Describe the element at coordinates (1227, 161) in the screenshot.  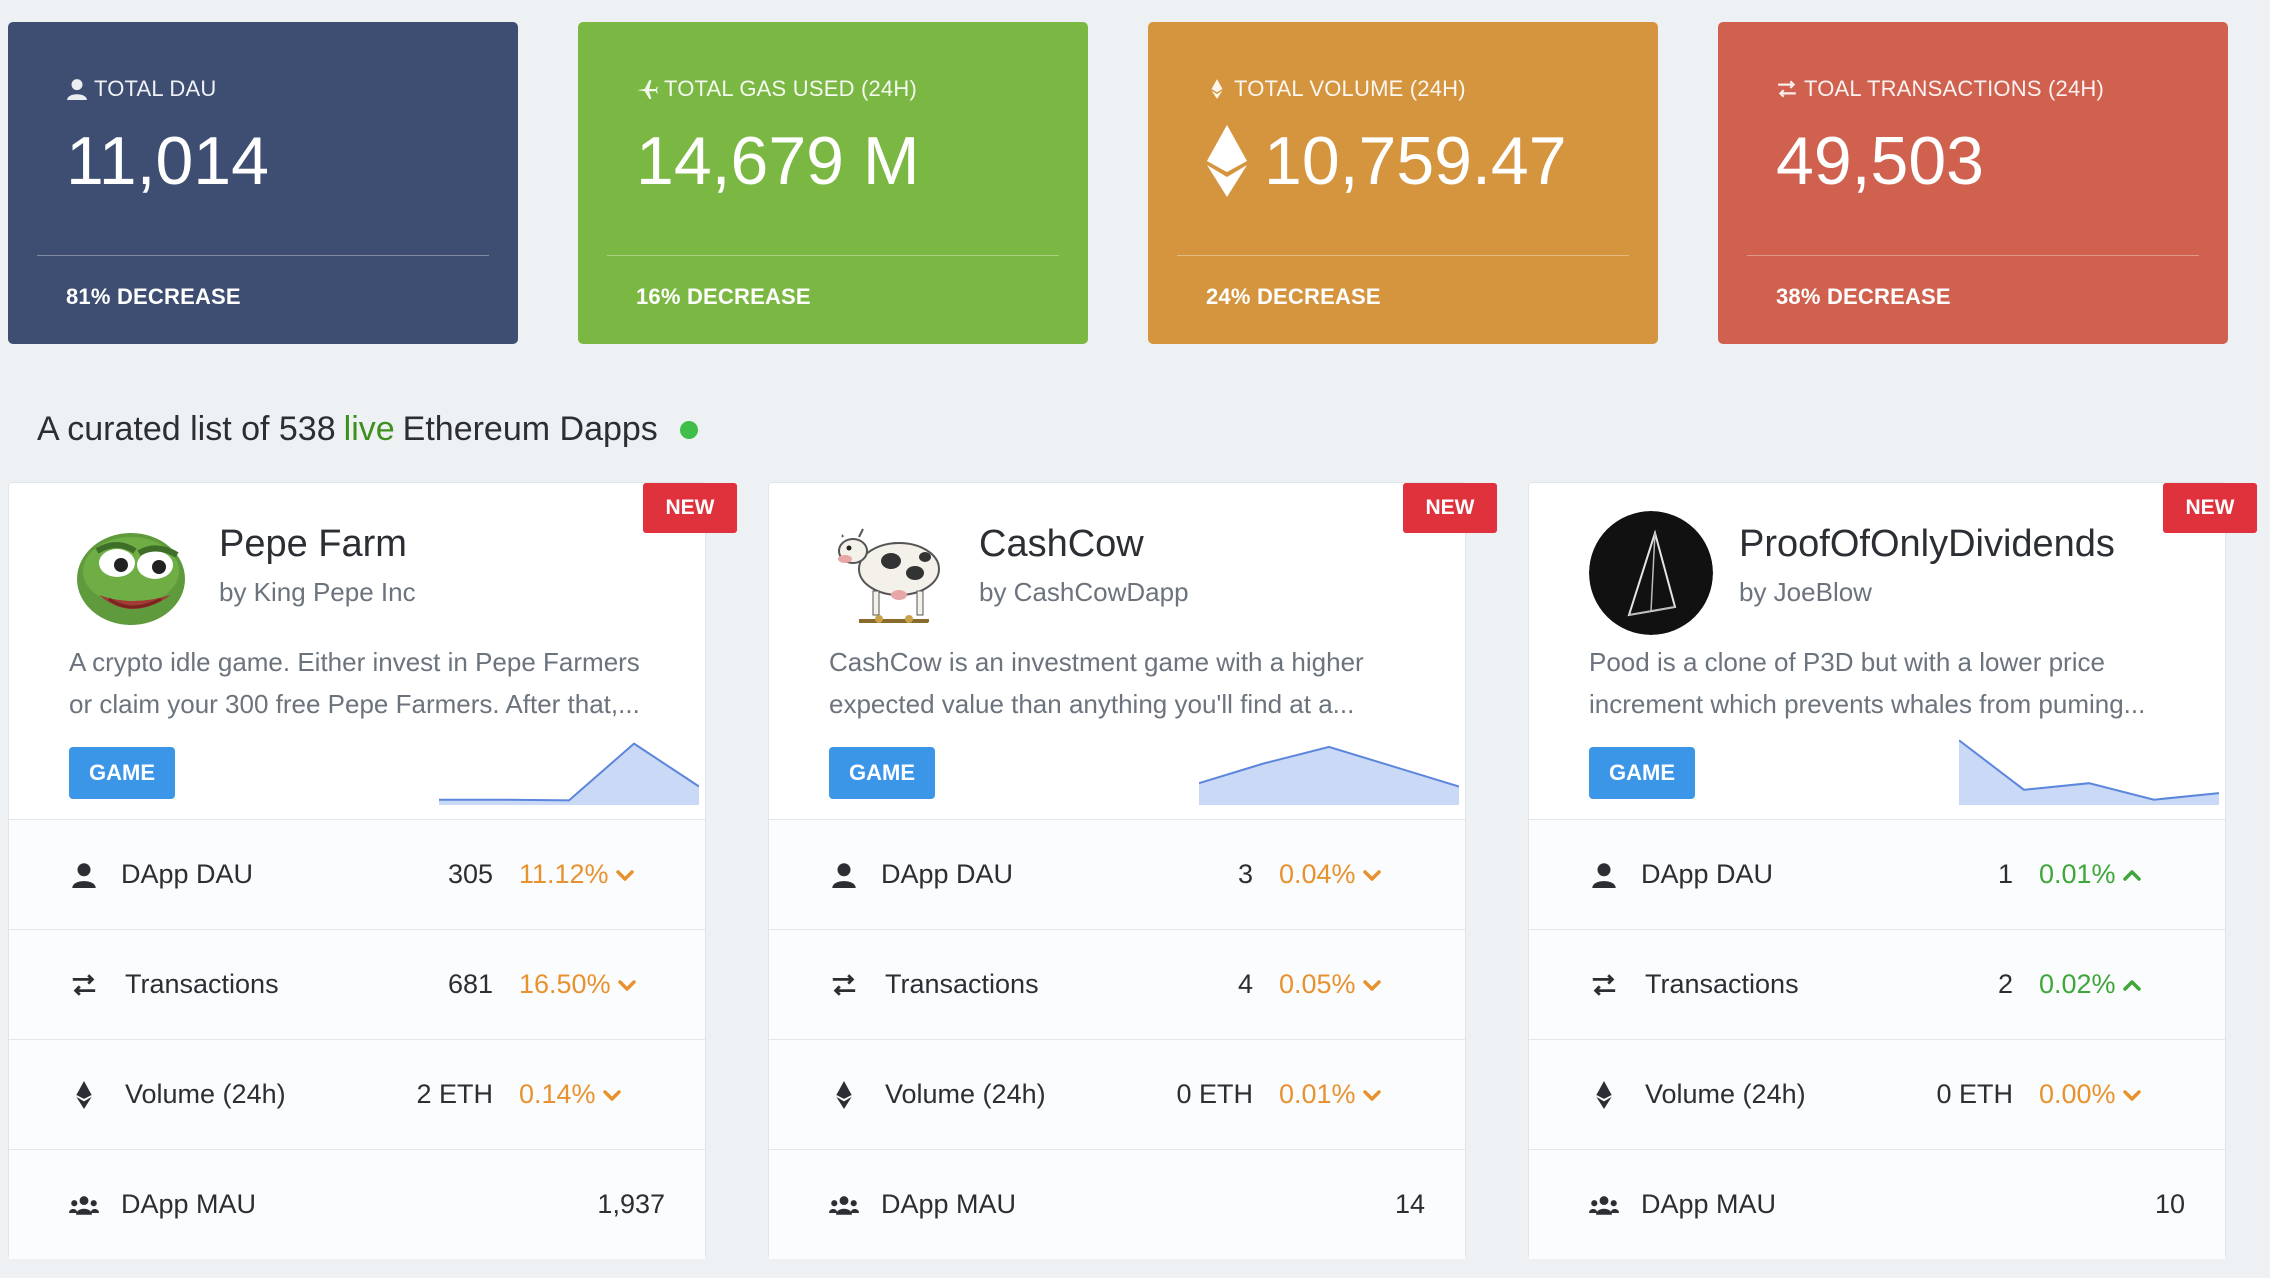
I see `eth-large-icon` at that location.